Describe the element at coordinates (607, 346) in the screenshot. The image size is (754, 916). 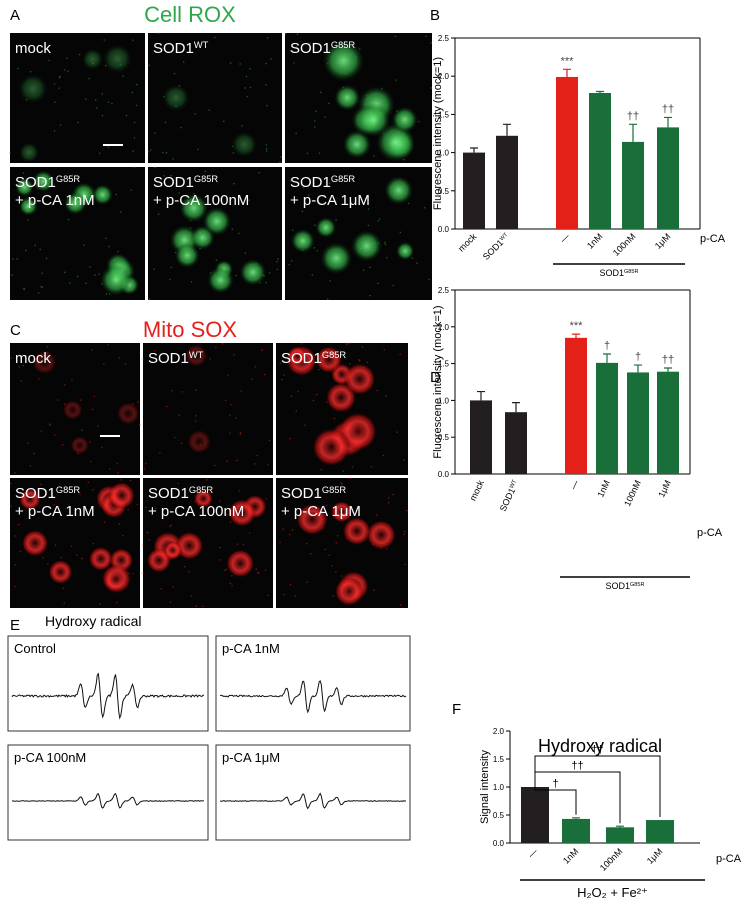
I see `significance: †` at that location.